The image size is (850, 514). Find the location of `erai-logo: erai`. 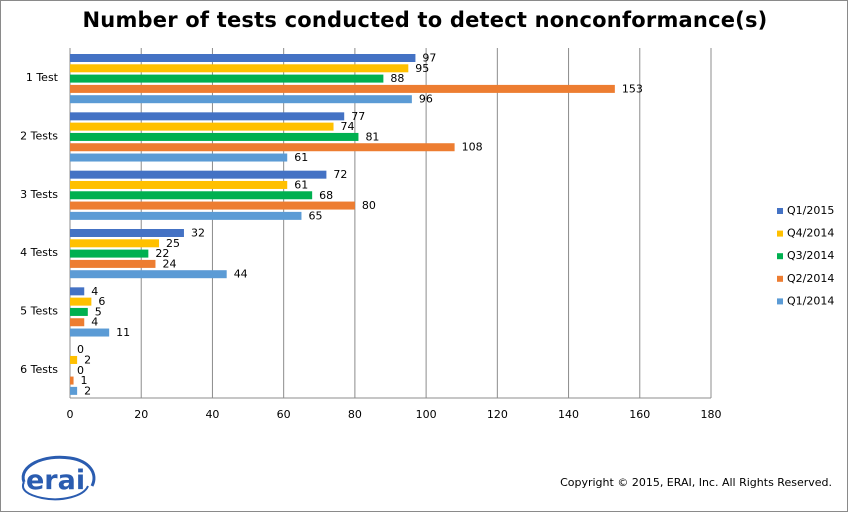

erai-logo: erai is located at coordinates (58, 478).